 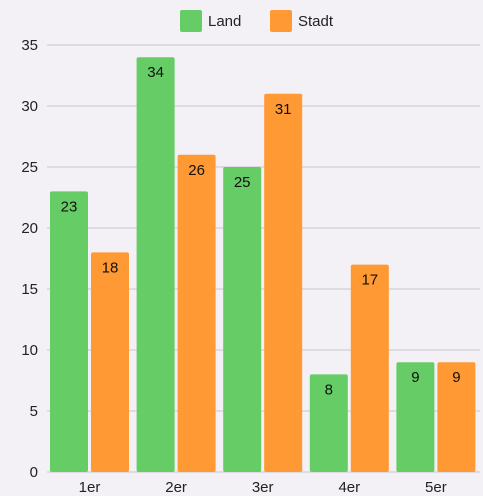 I want to click on legend-swatch-stadt, so click(x=281, y=21).